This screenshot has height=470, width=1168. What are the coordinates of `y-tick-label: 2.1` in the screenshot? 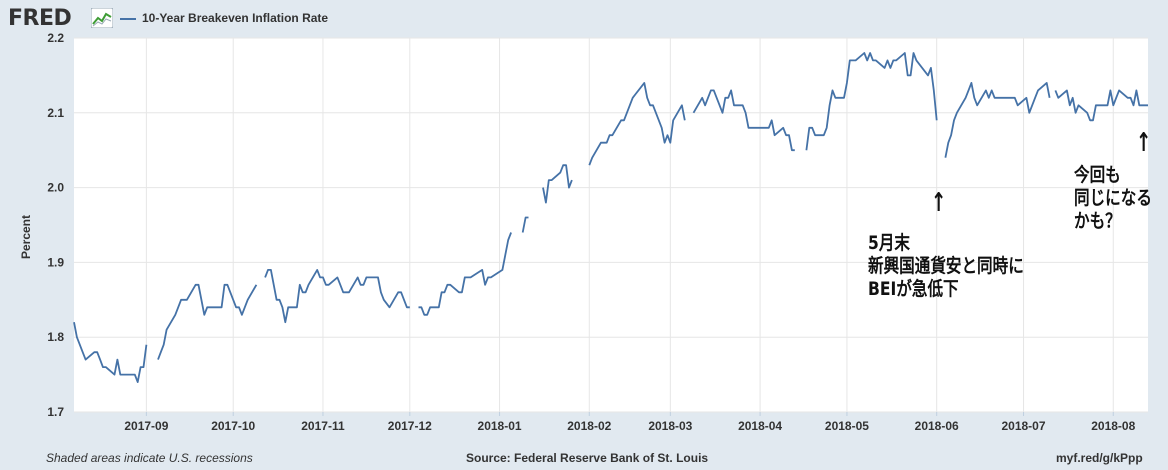 It's located at (55, 113).